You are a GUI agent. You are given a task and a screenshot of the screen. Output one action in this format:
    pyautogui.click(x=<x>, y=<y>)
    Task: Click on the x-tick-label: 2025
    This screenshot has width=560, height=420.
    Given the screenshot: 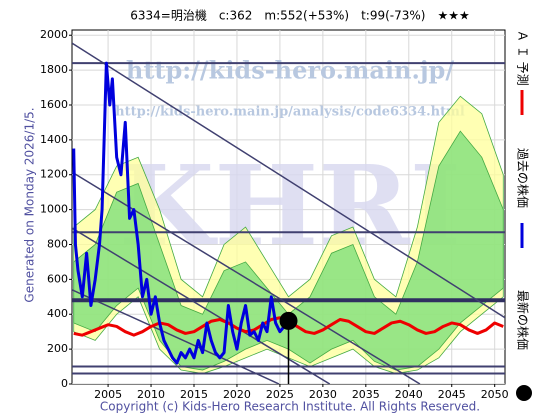 What is the action you would take?
    pyautogui.click(x=280, y=394)
    